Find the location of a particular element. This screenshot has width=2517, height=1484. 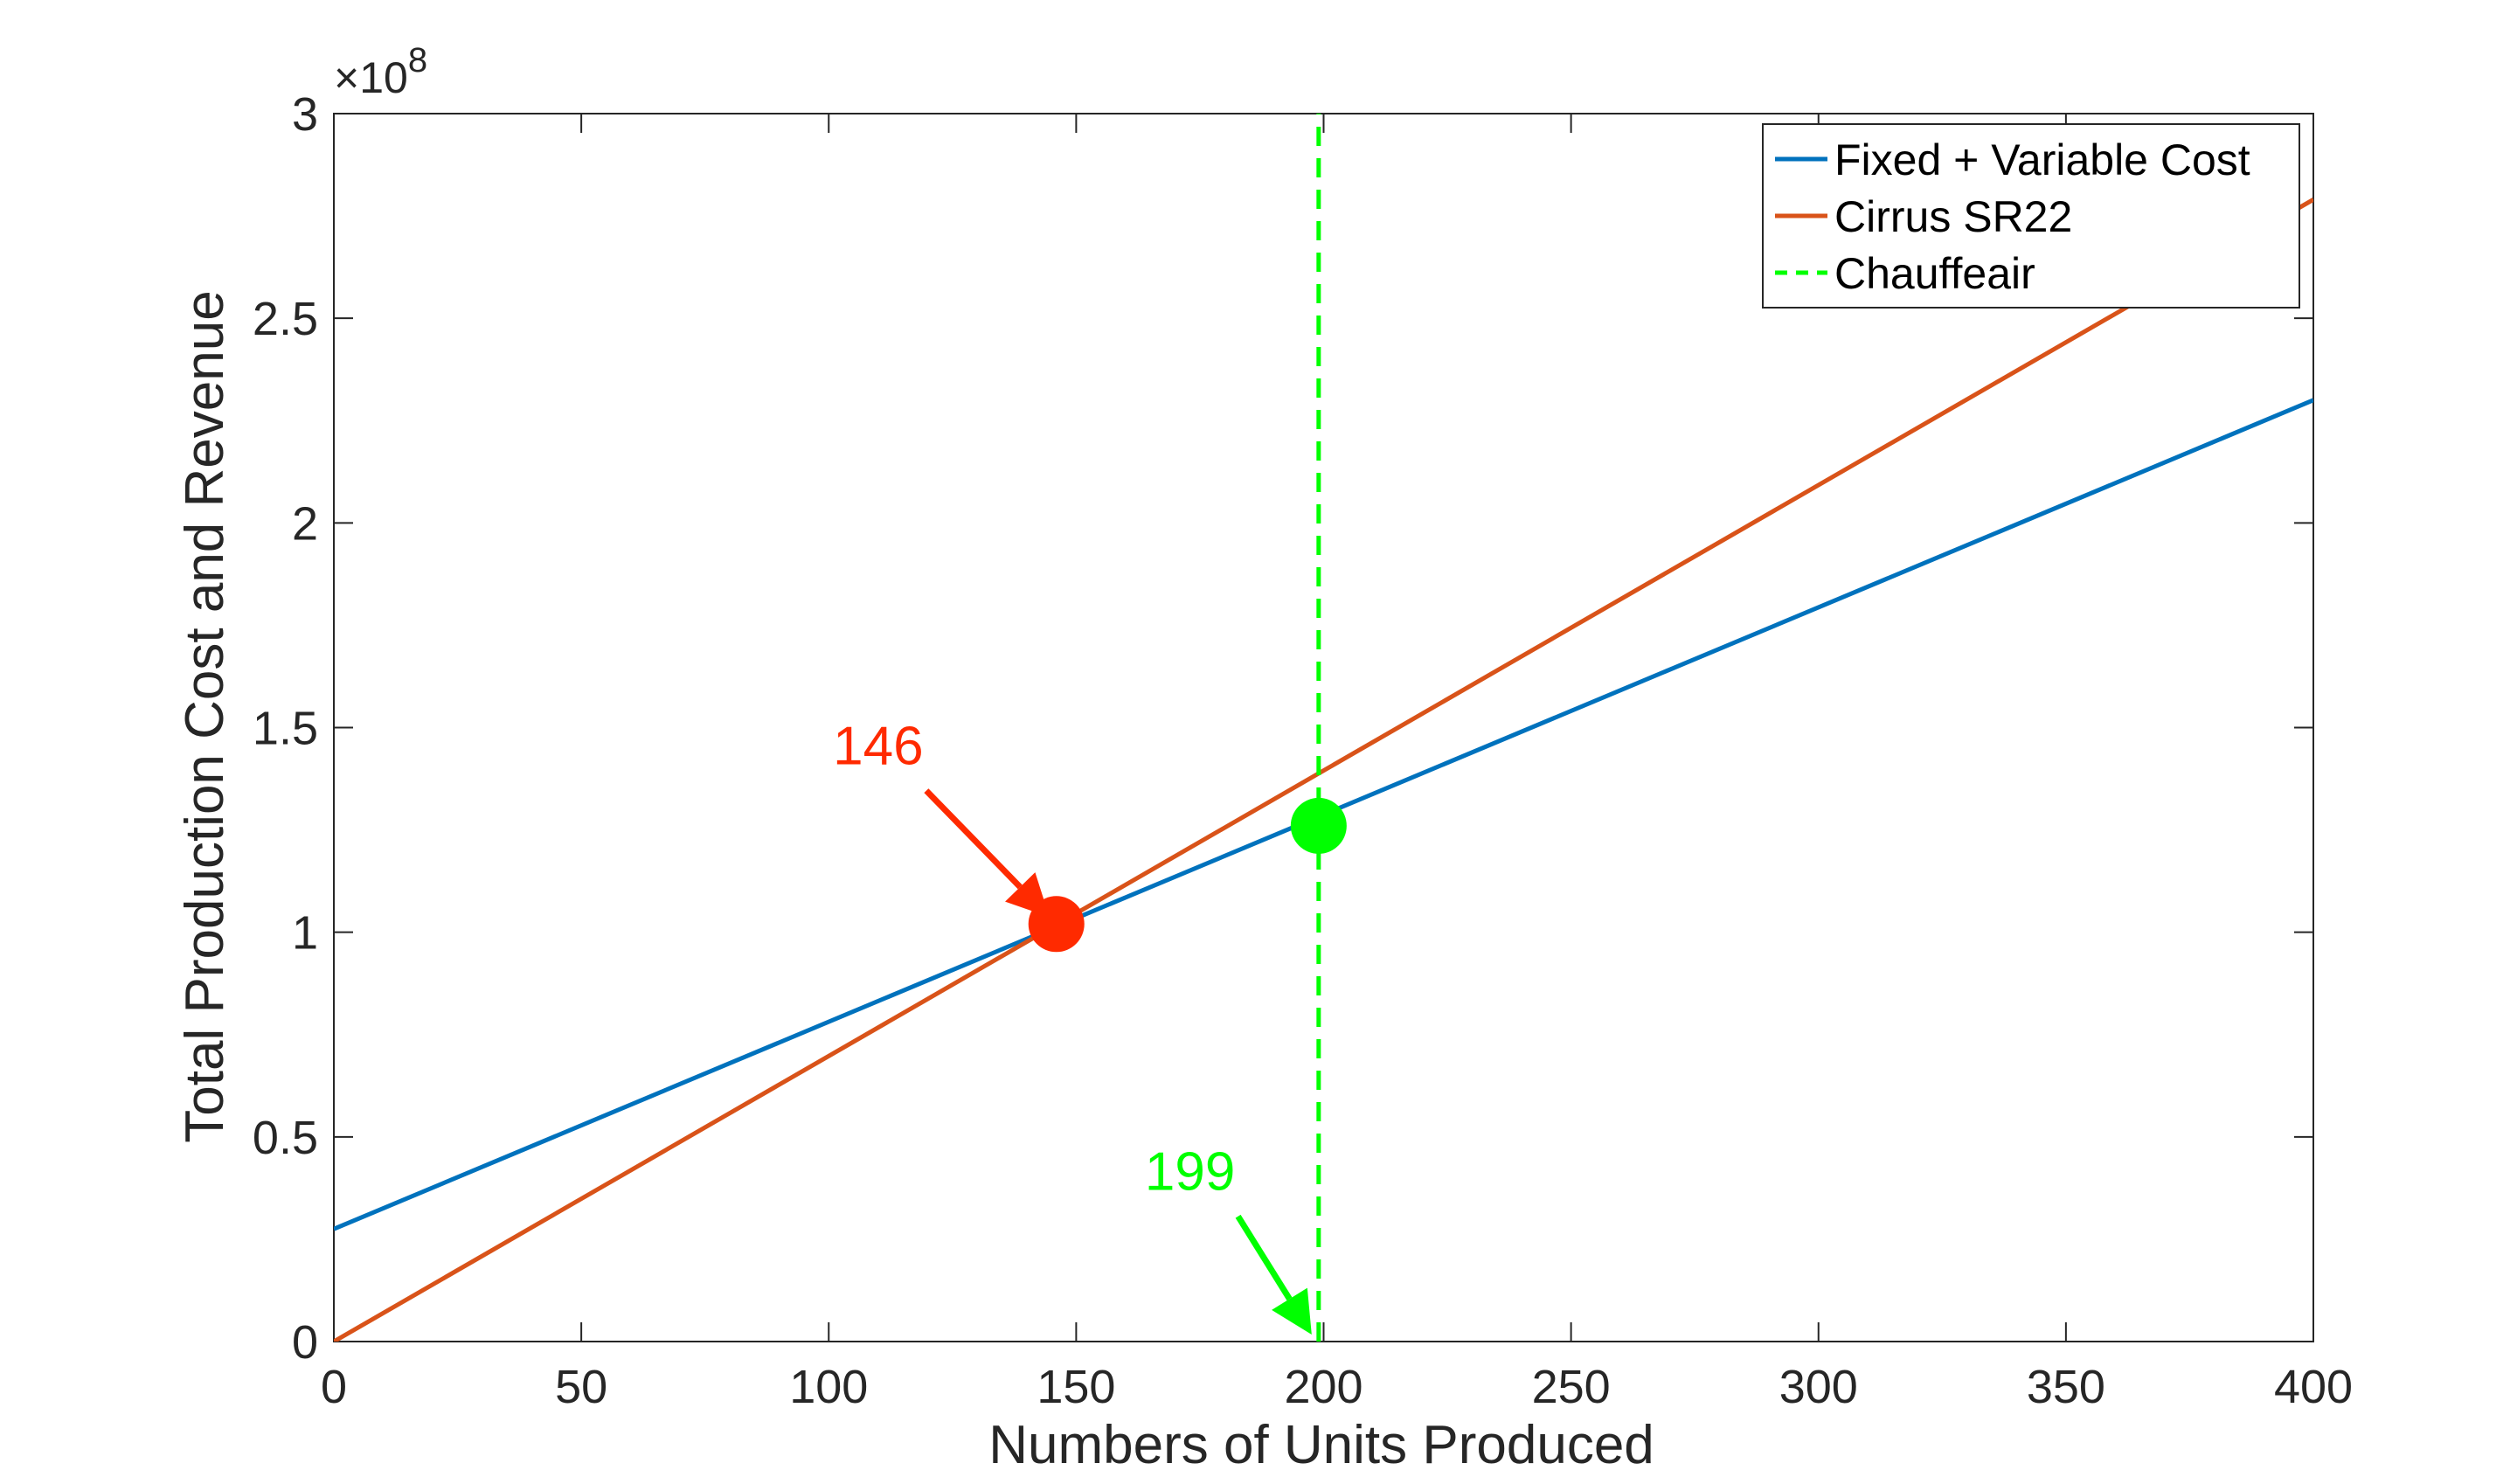

break-even-marker is located at coordinates (1318, 825).